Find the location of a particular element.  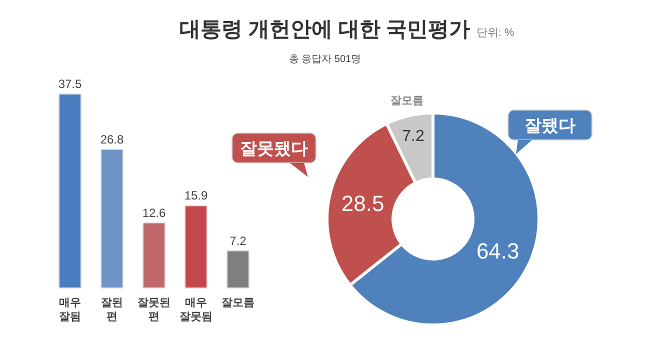

data-label: 26.8 is located at coordinates (112, 139).